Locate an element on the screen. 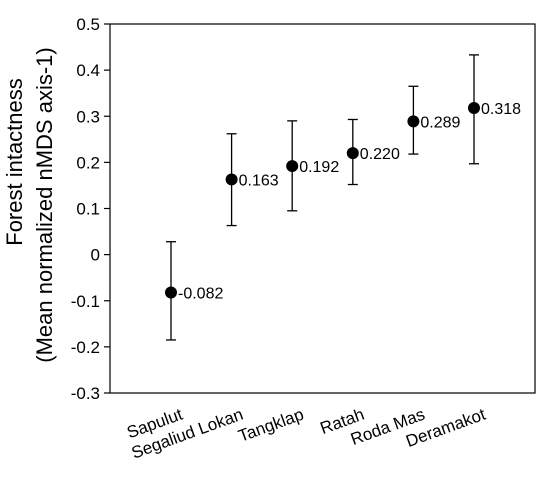 The image size is (550, 491). data-point-group: 0.289 is located at coordinates (434, 120).